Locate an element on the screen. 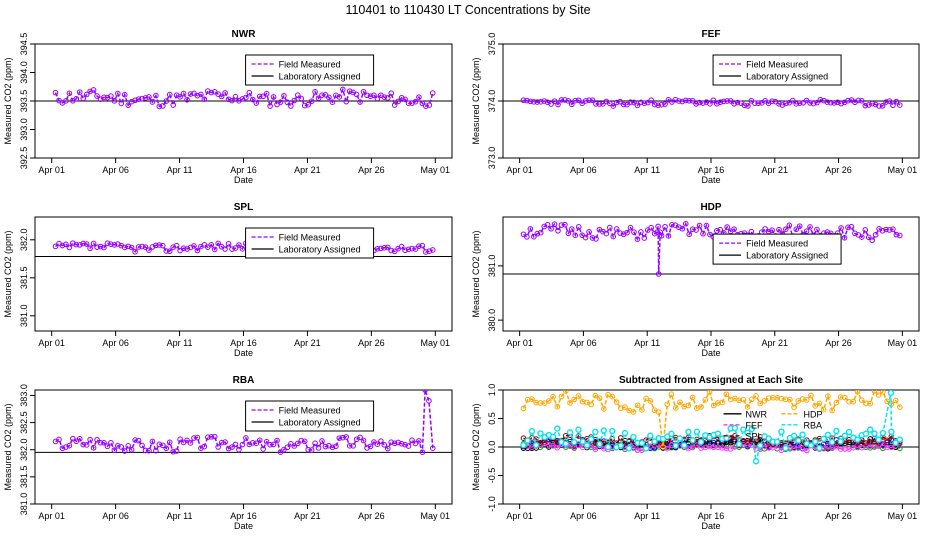 The width and height of the screenshot is (936, 540). series-spl-point is located at coordinates (756, 441).